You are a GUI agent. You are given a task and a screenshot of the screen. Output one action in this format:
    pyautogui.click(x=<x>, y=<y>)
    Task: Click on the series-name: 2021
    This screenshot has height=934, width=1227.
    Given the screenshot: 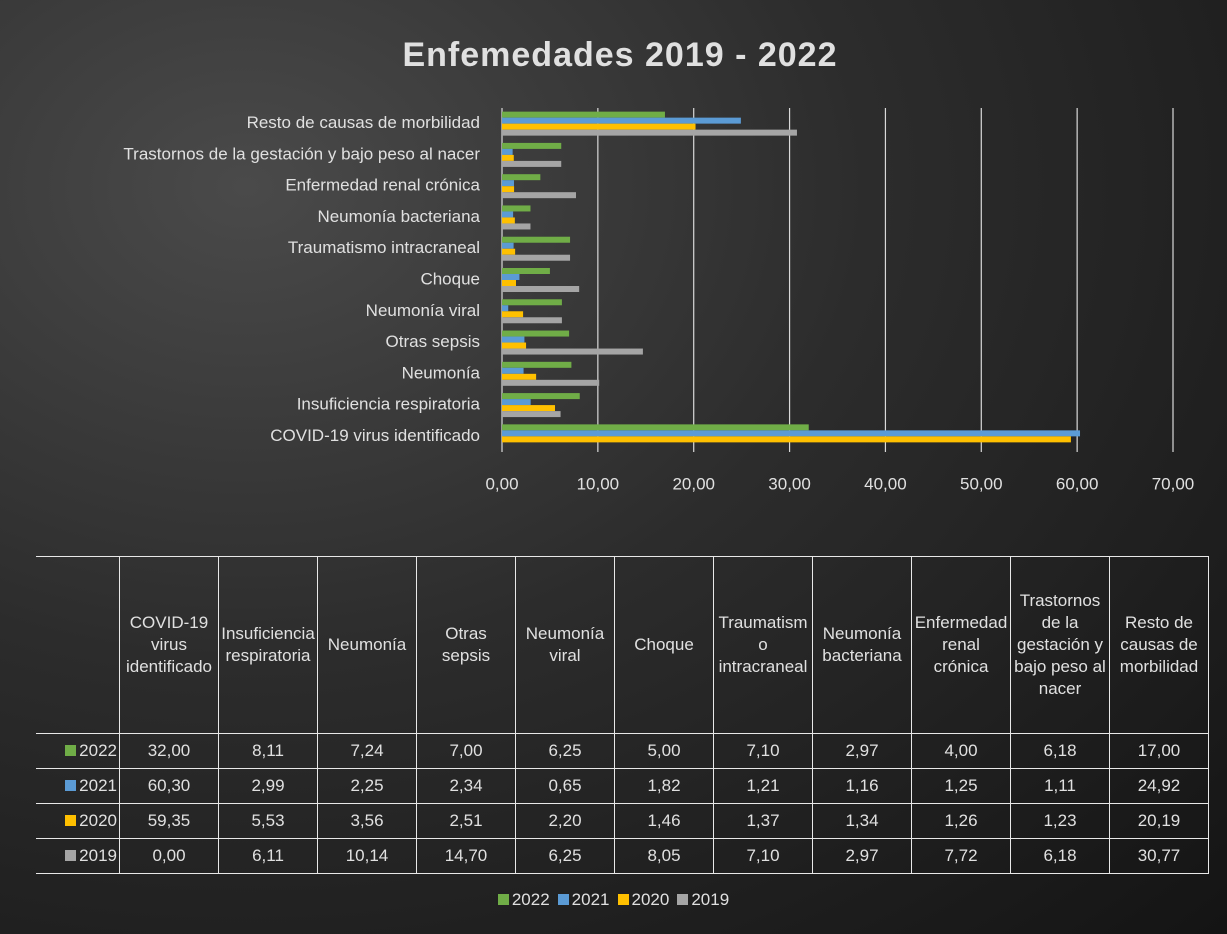 What is the action you would take?
    pyautogui.click(x=98, y=785)
    